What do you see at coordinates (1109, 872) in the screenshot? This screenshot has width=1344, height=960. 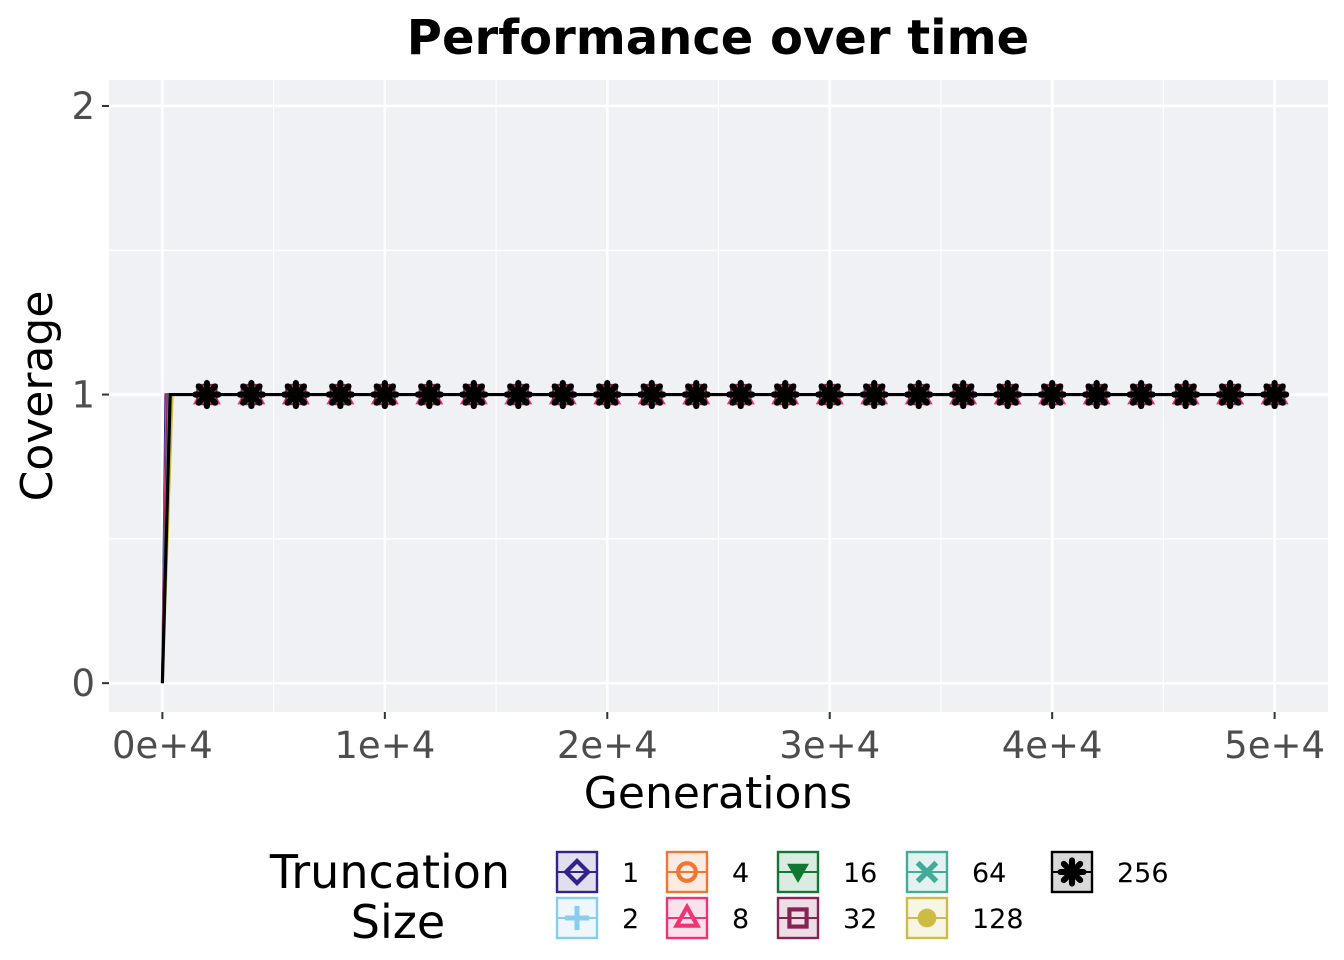 I see `legend-item-256: 256` at bounding box center [1109, 872].